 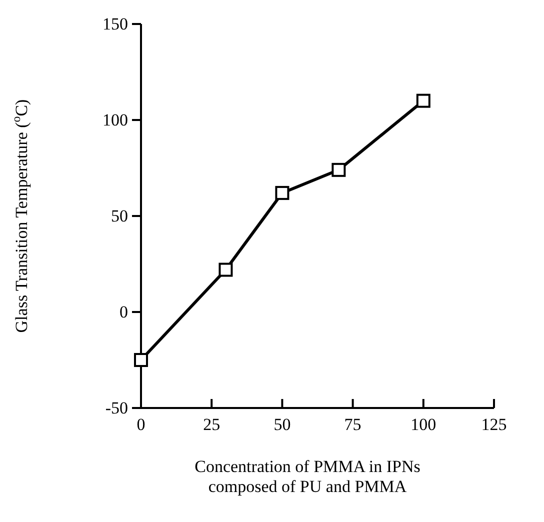 I want to click on y-tick-label: 0, so click(x=124, y=312).